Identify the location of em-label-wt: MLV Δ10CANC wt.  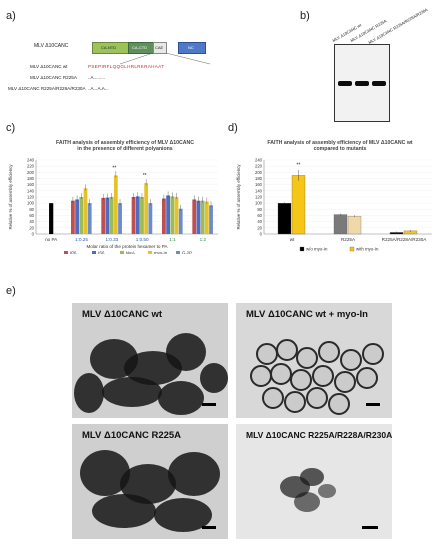
(122, 314).